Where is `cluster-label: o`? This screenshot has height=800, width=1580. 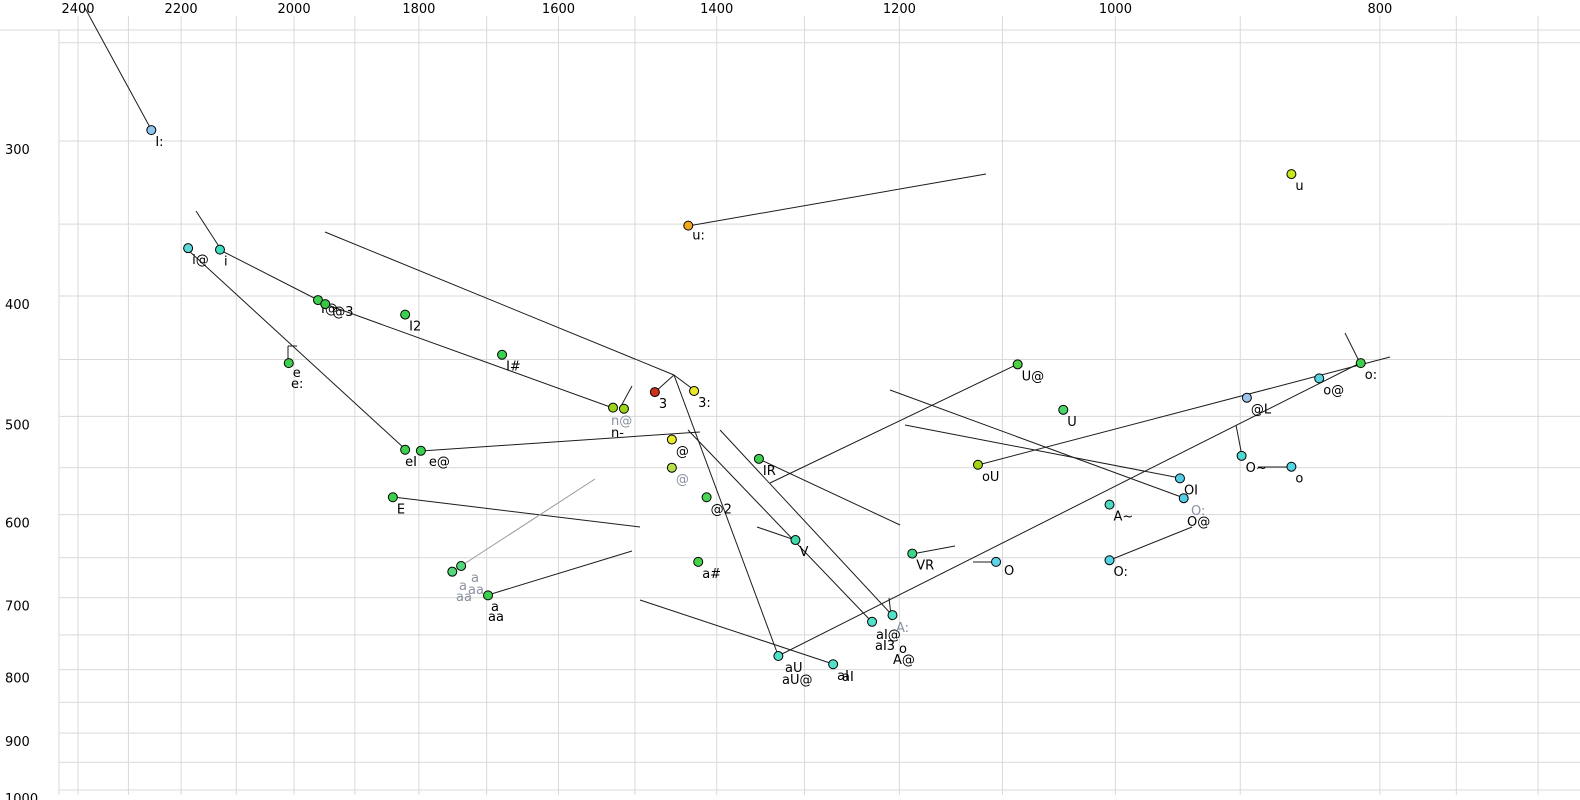 cluster-label: o is located at coordinates (903, 649).